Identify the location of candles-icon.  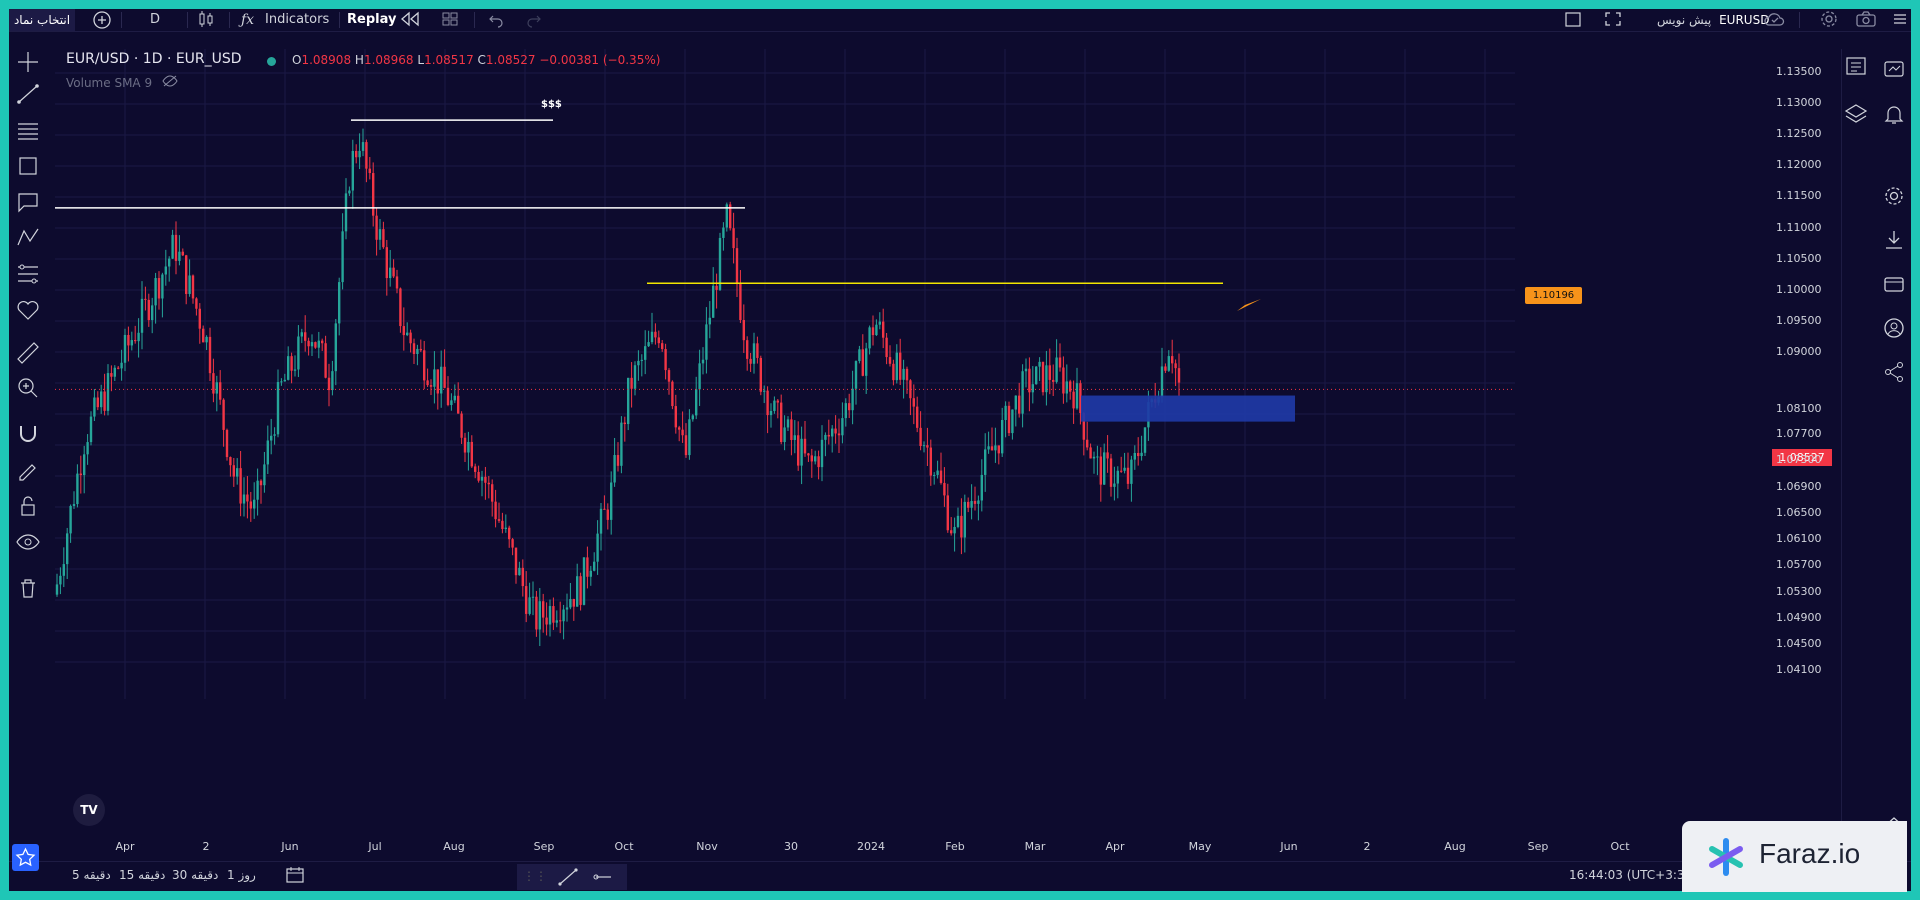
(206, 20).